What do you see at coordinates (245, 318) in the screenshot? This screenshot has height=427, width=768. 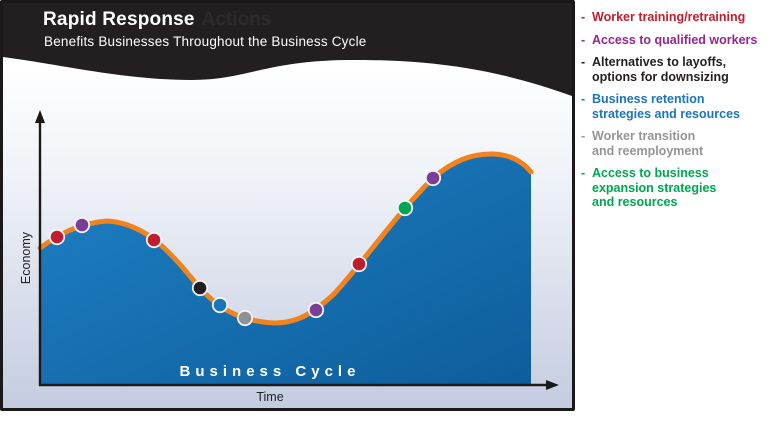 I see `cycle-marker-worker-transition` at bounding box center [245, 318].